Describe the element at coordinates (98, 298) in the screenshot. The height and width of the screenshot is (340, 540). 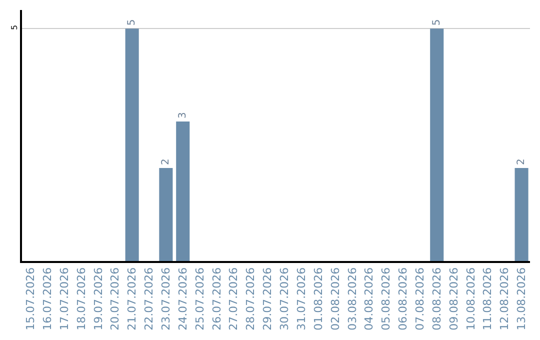
I see `x-tick-label: 19.07.2026` at that location.